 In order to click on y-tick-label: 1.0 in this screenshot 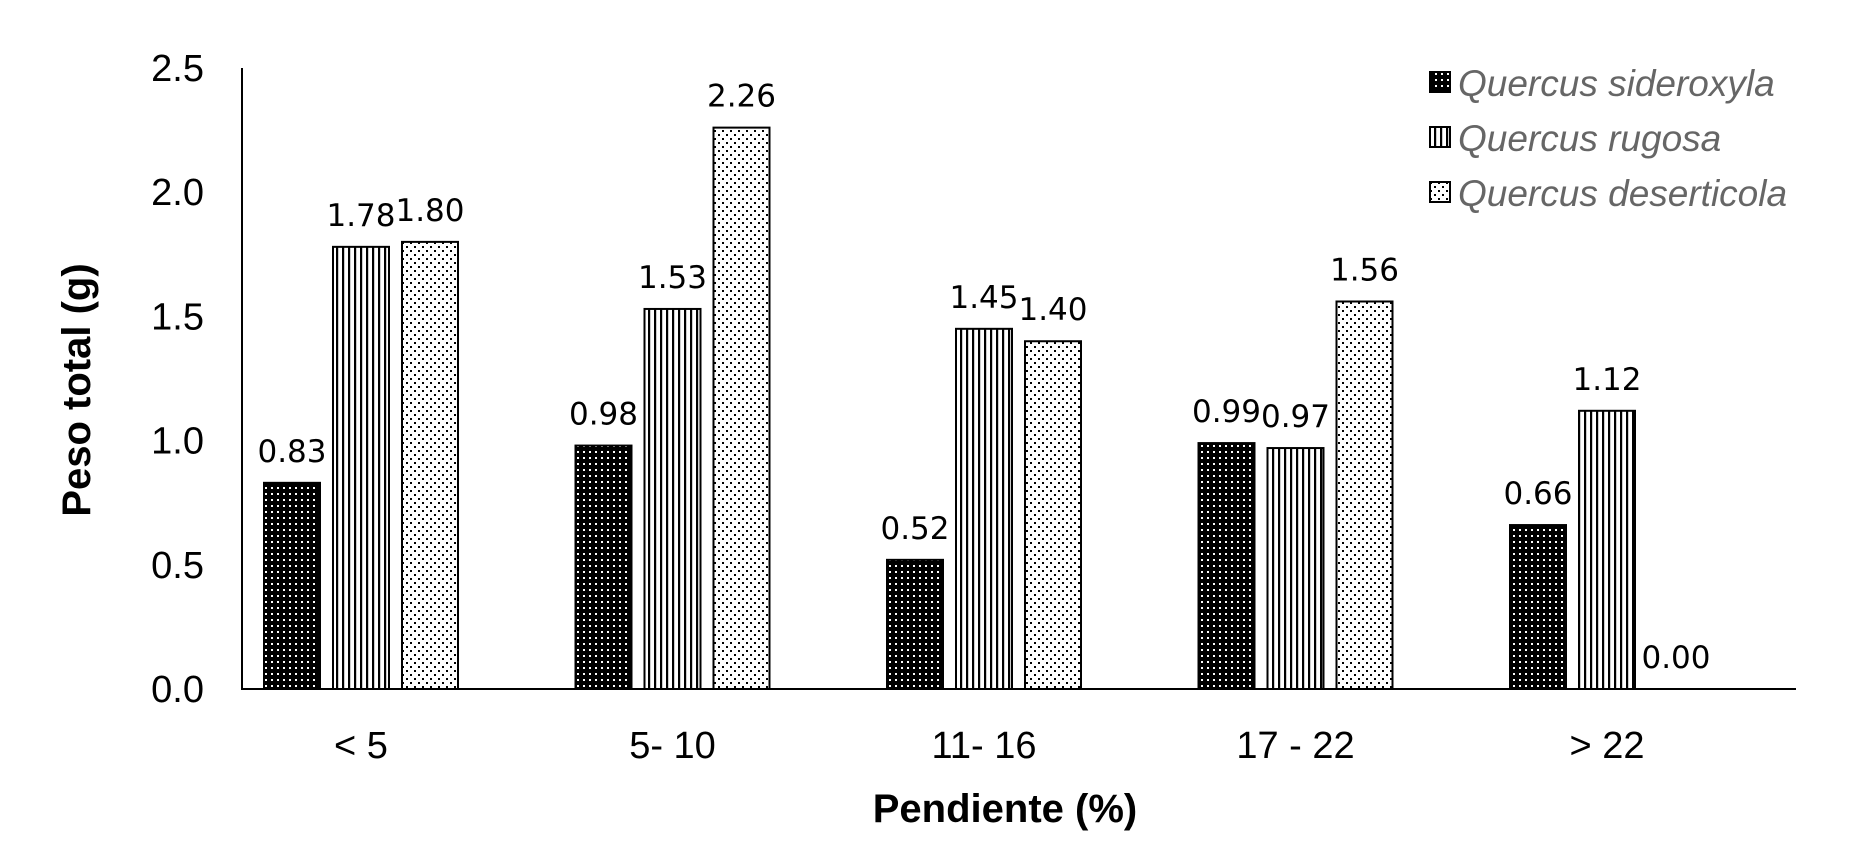, I will do `click(177, 442)`.